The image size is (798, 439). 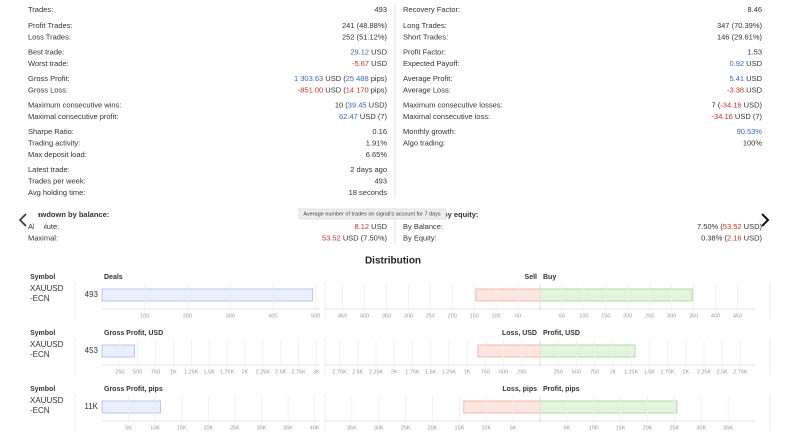 What do you see at coordinates (57, 154) in the screenshot?
I see `stat-label: Max deposit load:` at bounding box center [57, 154].